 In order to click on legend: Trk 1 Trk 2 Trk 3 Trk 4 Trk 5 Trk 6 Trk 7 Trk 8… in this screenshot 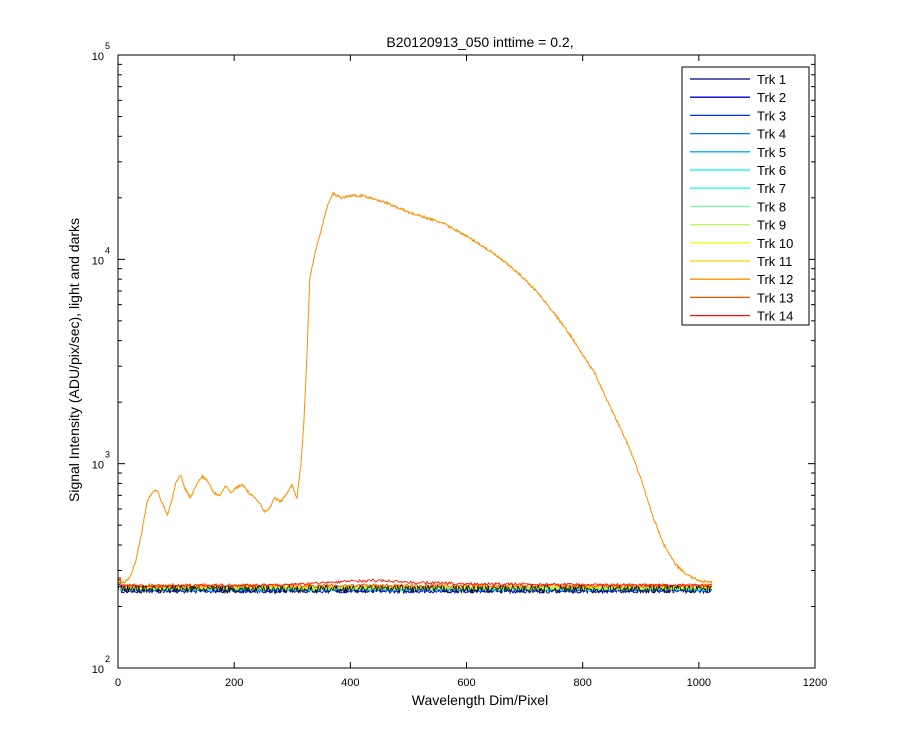, I will do `click(745, 196)`.